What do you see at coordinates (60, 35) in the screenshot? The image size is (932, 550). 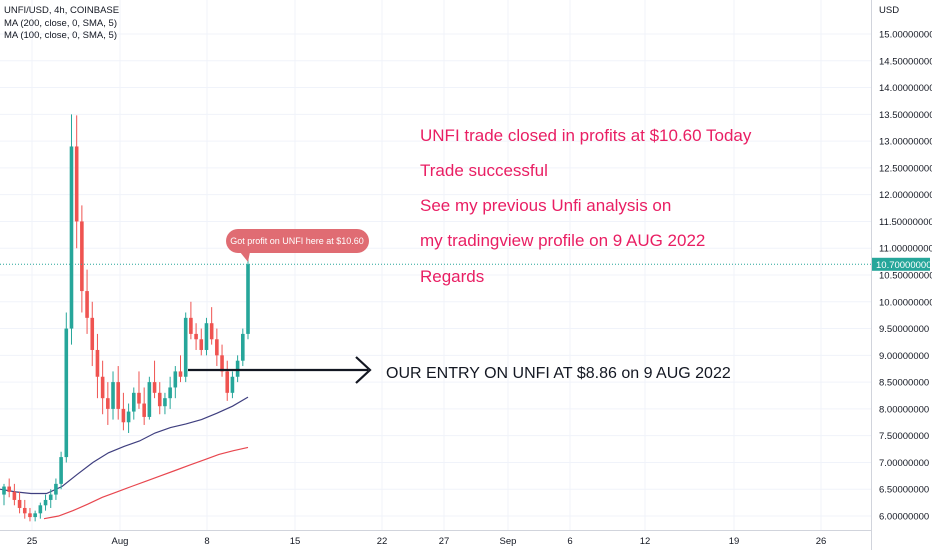 I see `legend-ma100: MA (100, close, 0, SMA, 5)` at bounding box center [60, 35].